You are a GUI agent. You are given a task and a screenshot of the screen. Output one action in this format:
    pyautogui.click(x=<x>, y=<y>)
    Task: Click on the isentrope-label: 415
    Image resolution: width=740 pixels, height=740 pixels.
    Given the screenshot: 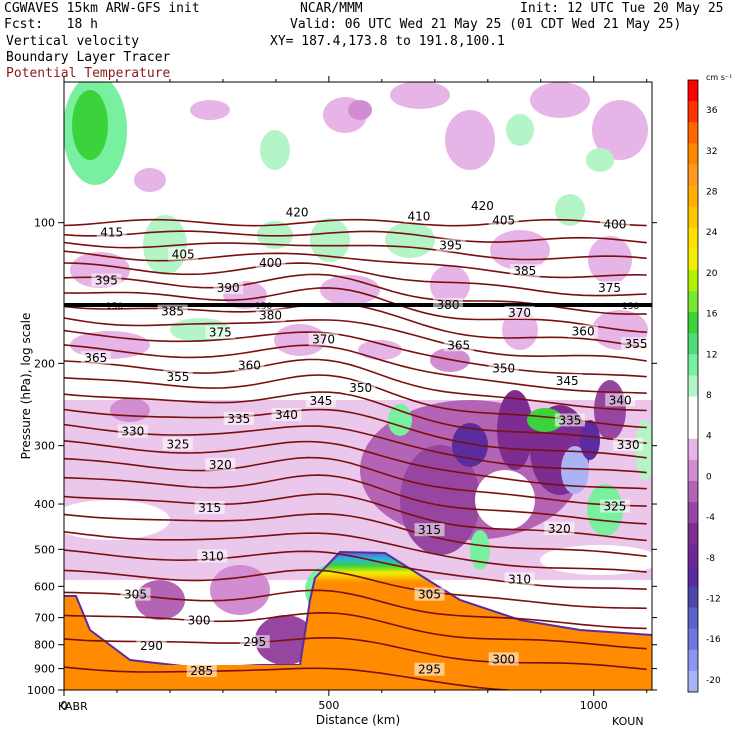 What is the action you would take?
    pyautogui.click(x=111, y=233)
    